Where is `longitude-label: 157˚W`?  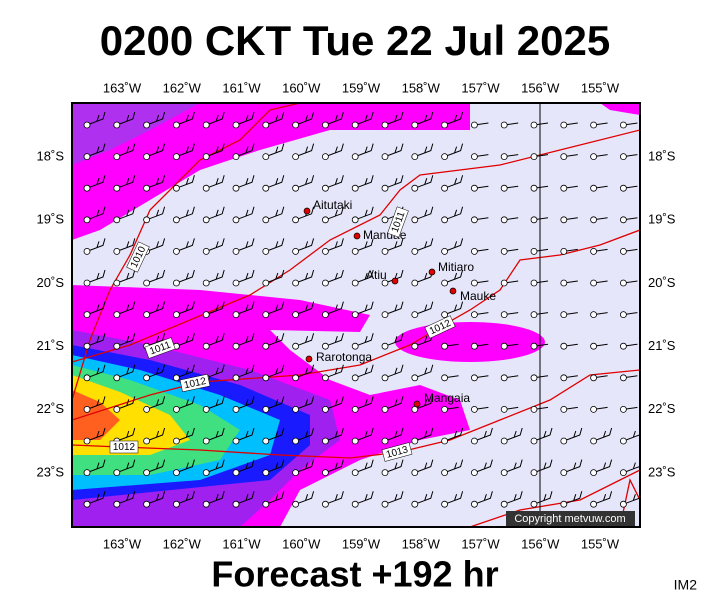 longitude-label: 157˚W is located at coordinates (480, 543).